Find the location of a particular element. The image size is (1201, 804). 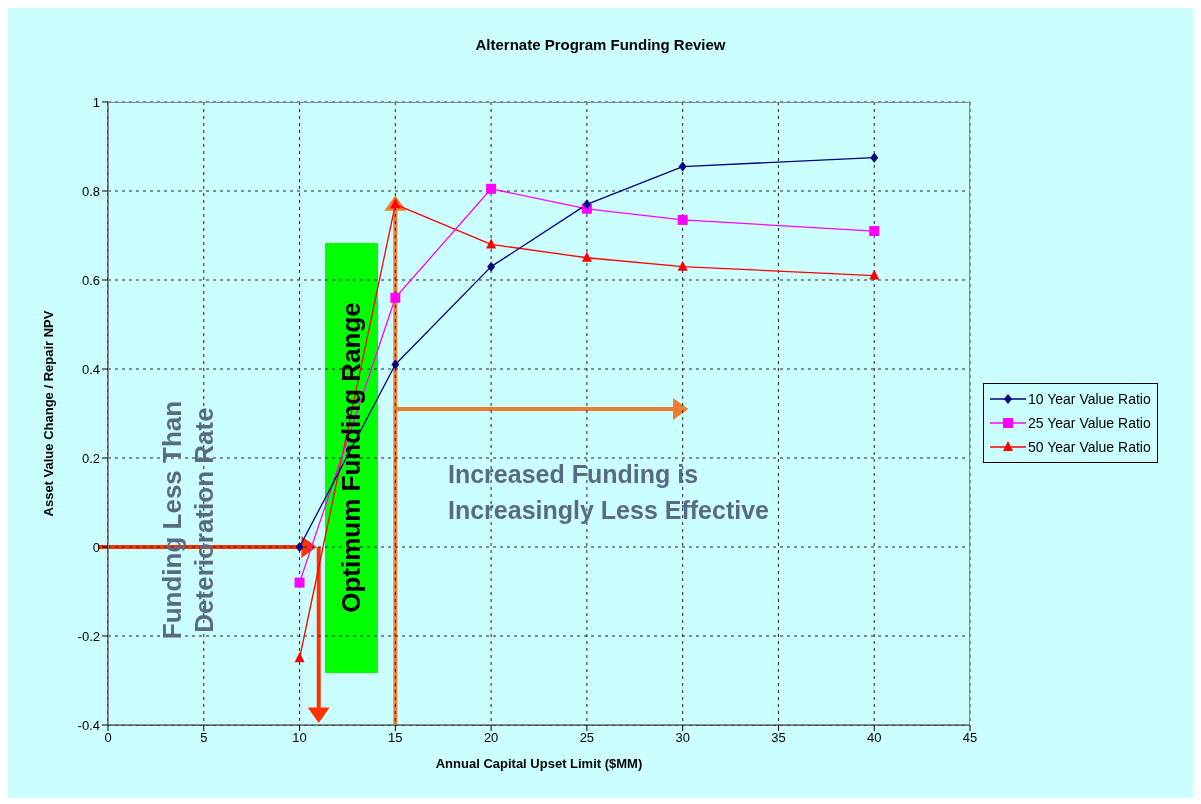

x-tick-label: 20 is located at coordinates (491, 738).